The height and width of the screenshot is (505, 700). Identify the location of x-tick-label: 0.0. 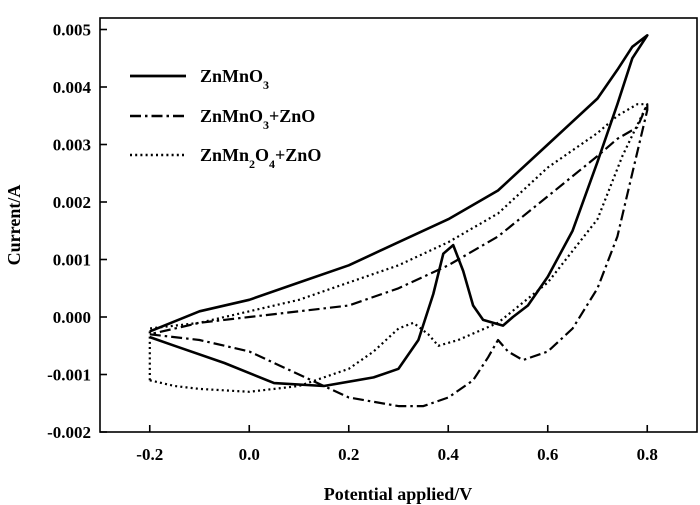
(249, 454).